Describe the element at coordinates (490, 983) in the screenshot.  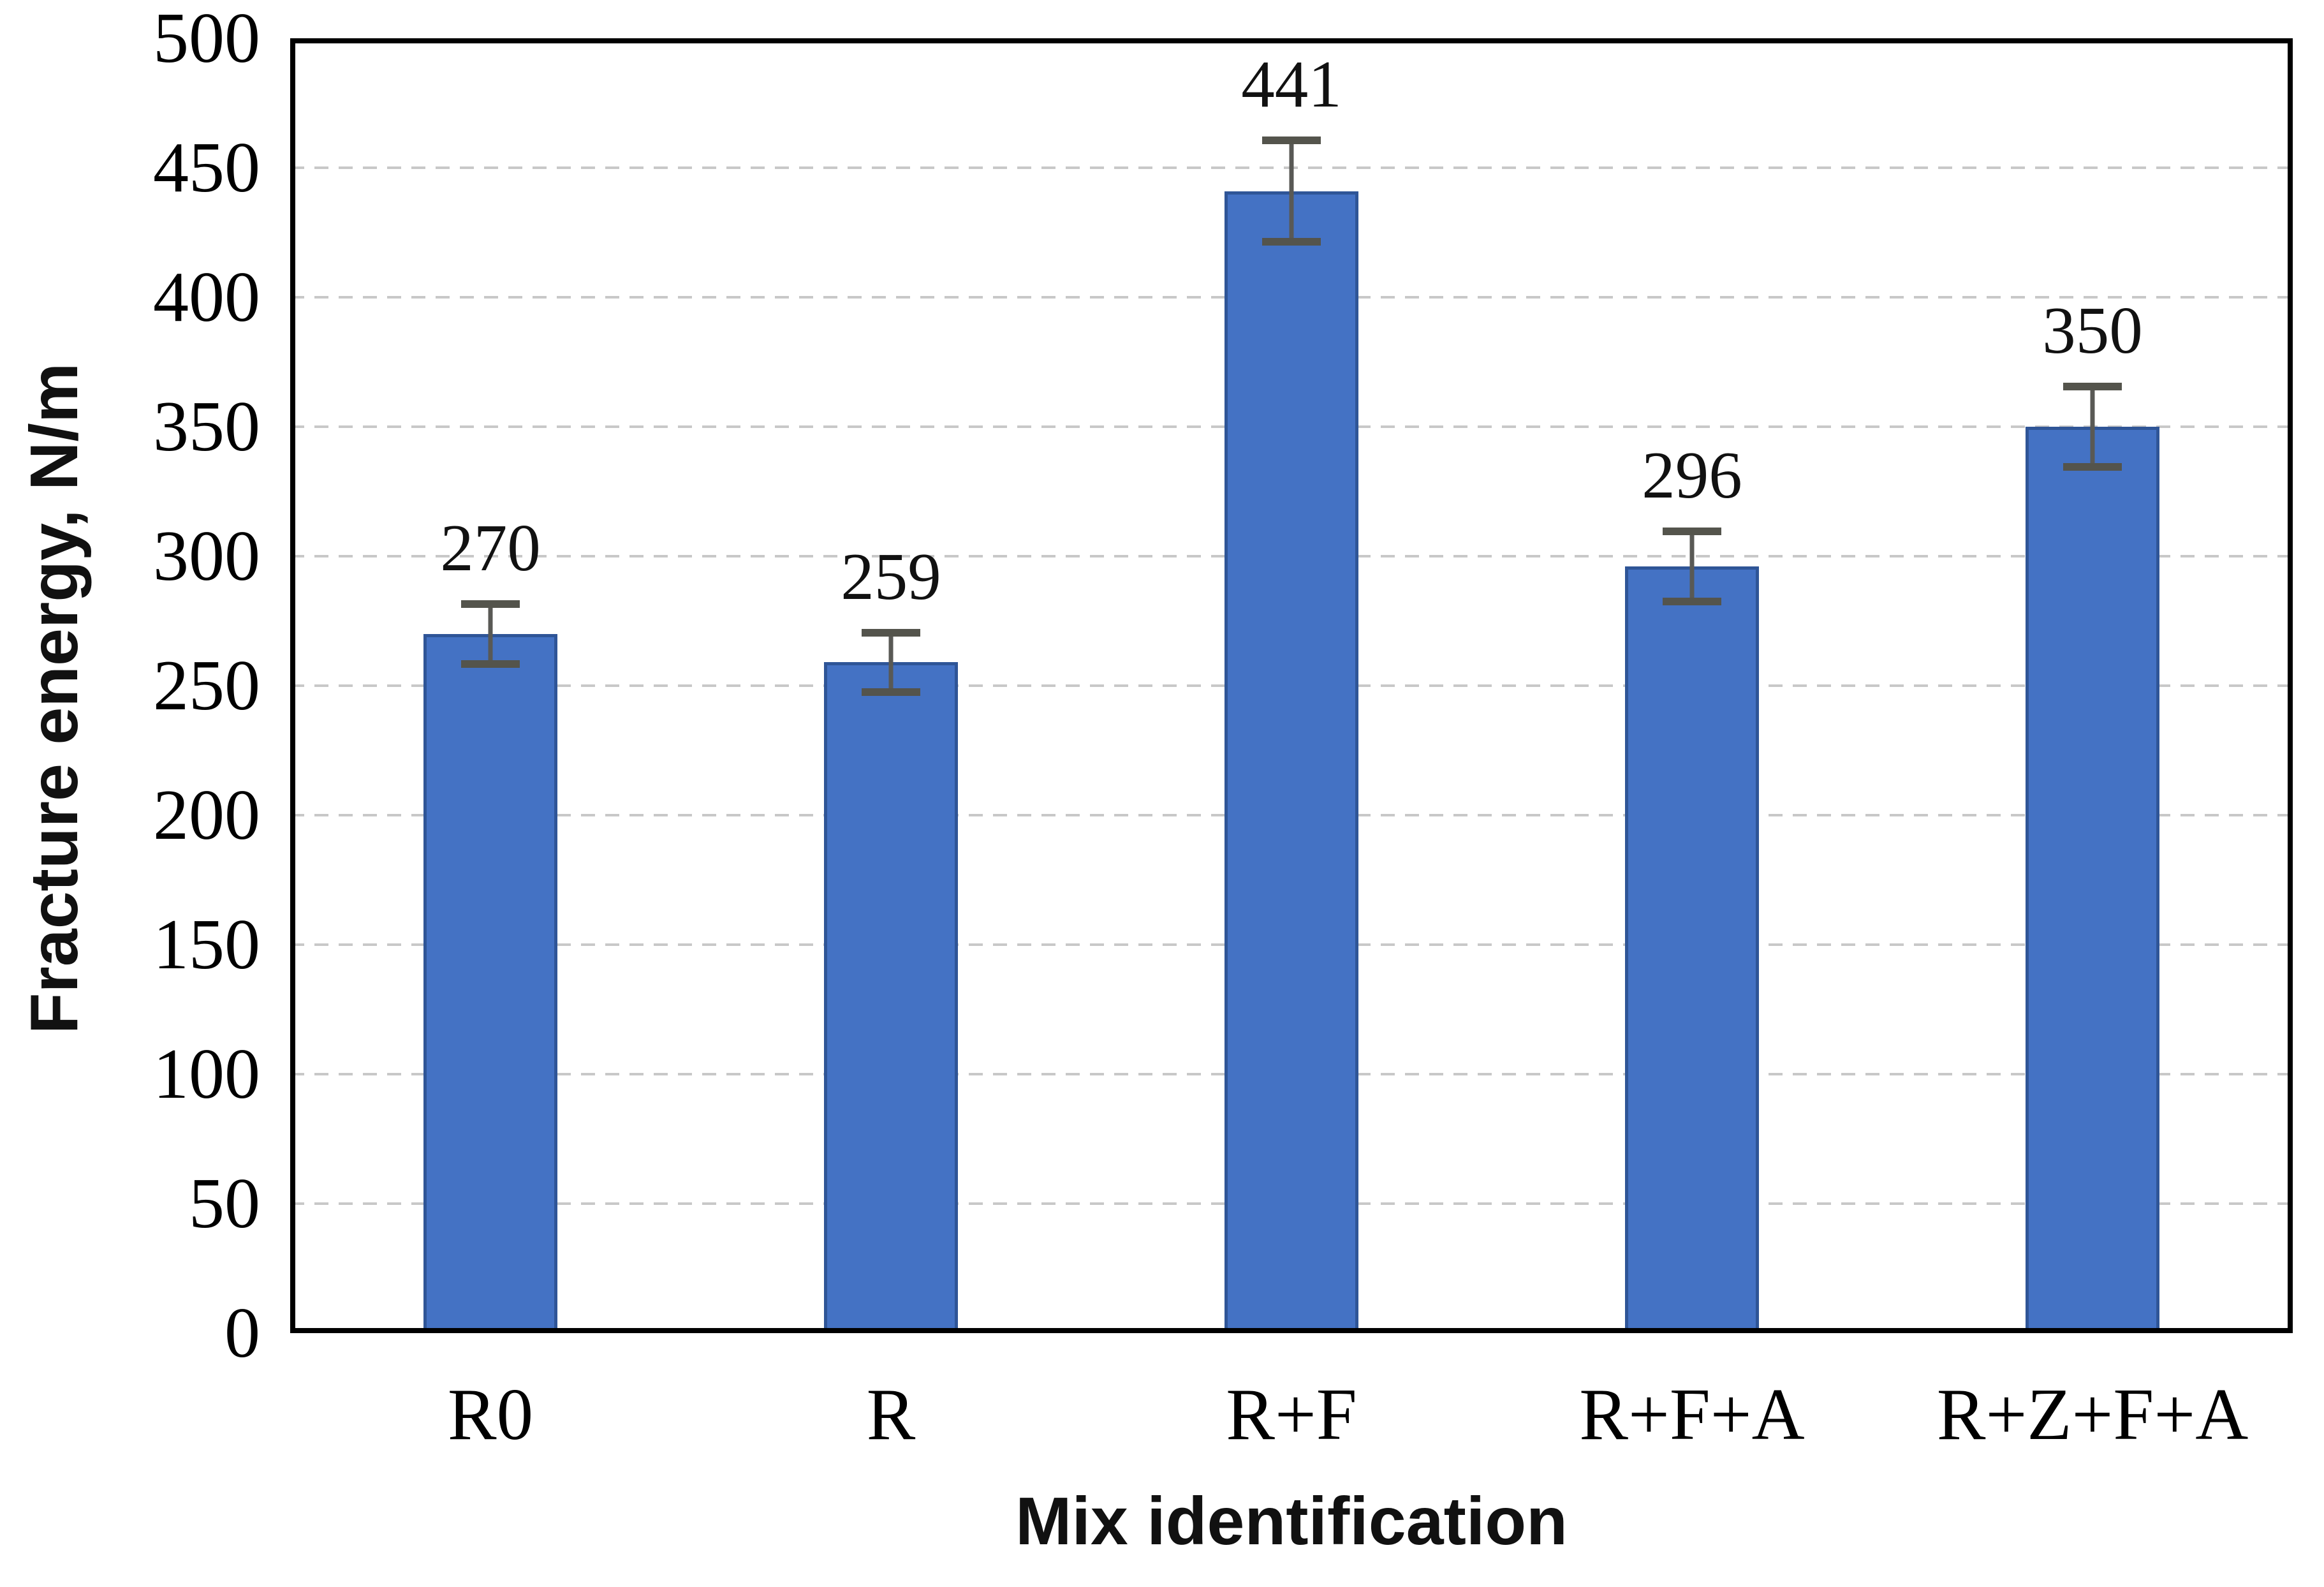
I see `bar-R0` at that location.